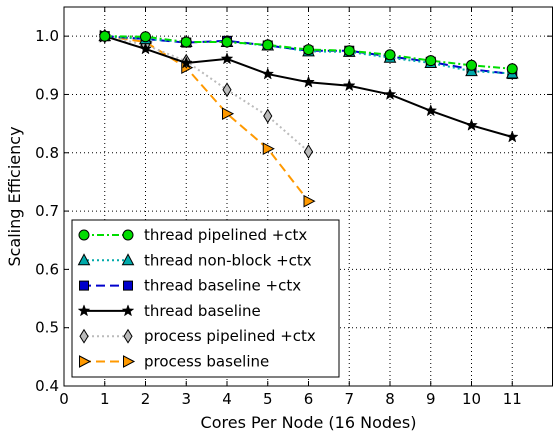 This screenshot has height=434, width=553. I want to click on x-tick-label: 3, so click(186, 399).